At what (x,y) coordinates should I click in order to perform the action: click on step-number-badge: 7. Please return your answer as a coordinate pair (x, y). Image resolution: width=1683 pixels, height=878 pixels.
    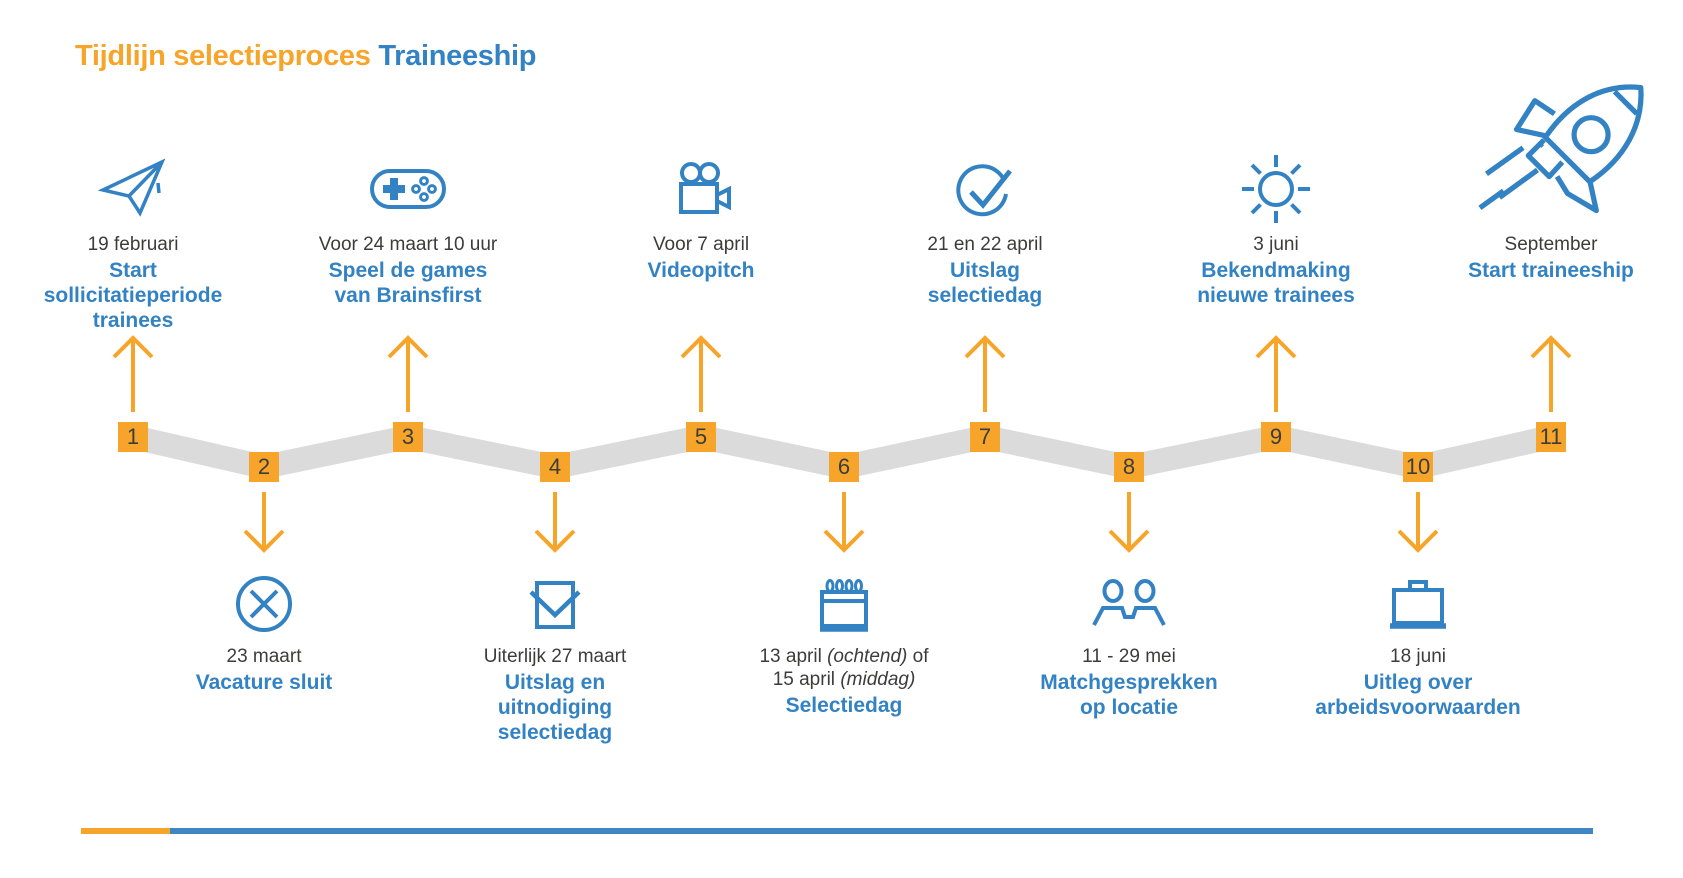
    Looking at the image, I should click on (985, 437).